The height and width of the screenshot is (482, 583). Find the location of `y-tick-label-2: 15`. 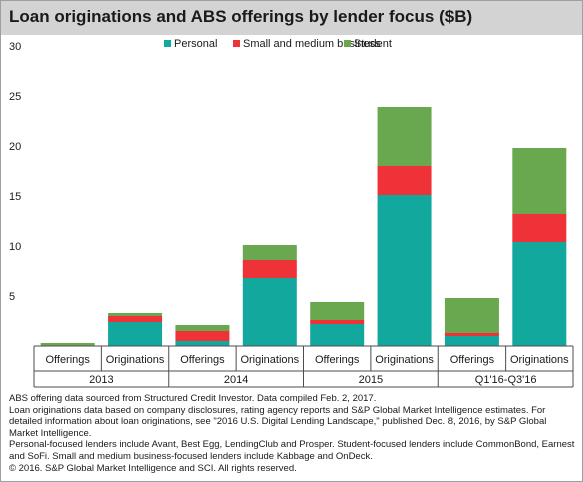

y-tick-label-2: 15 is located at coordinates (15, 197).